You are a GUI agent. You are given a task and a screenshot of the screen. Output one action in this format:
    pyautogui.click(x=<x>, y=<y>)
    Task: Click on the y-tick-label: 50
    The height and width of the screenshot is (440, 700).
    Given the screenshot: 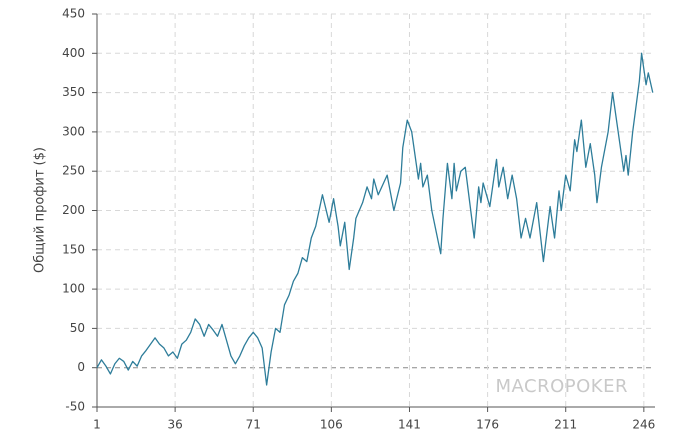 What is the action you would take?
    pyautogui.click(x=77, y=328)
    